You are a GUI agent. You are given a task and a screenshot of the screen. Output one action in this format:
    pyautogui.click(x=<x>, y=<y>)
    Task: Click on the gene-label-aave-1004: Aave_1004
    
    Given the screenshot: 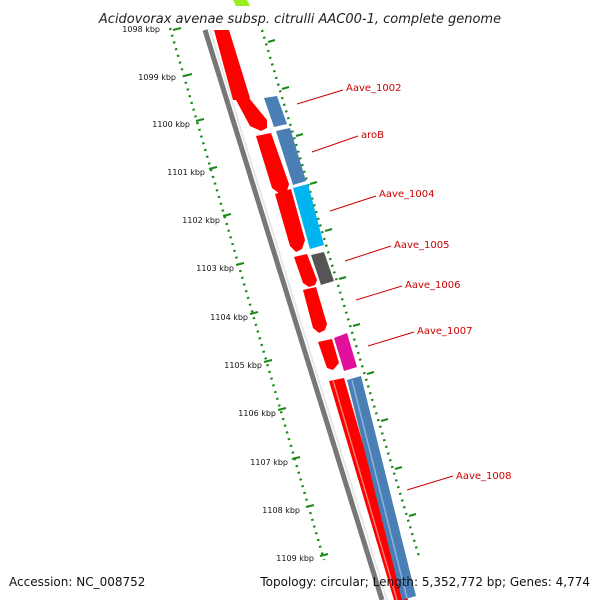 What is the action you would take?
    pyautogui.click(x=407, y=194)
    